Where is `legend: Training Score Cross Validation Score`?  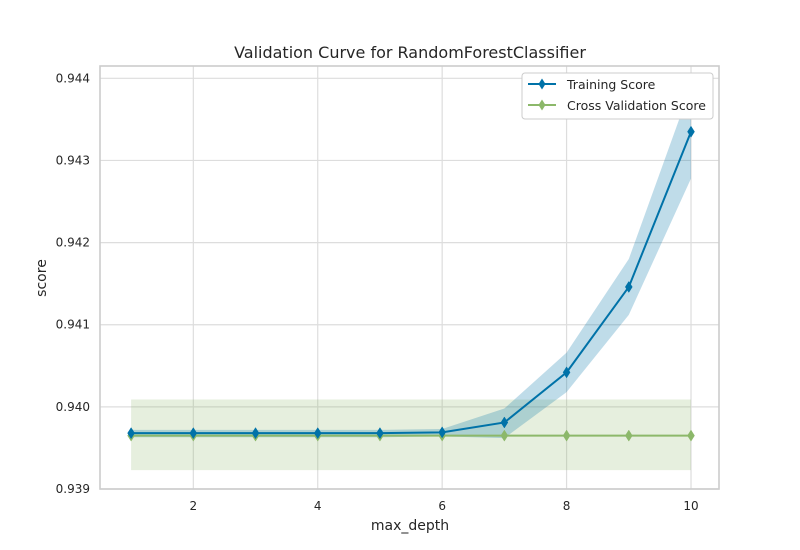 legend: Training Score Cross Validation Score is located at coordinates (617, 96).